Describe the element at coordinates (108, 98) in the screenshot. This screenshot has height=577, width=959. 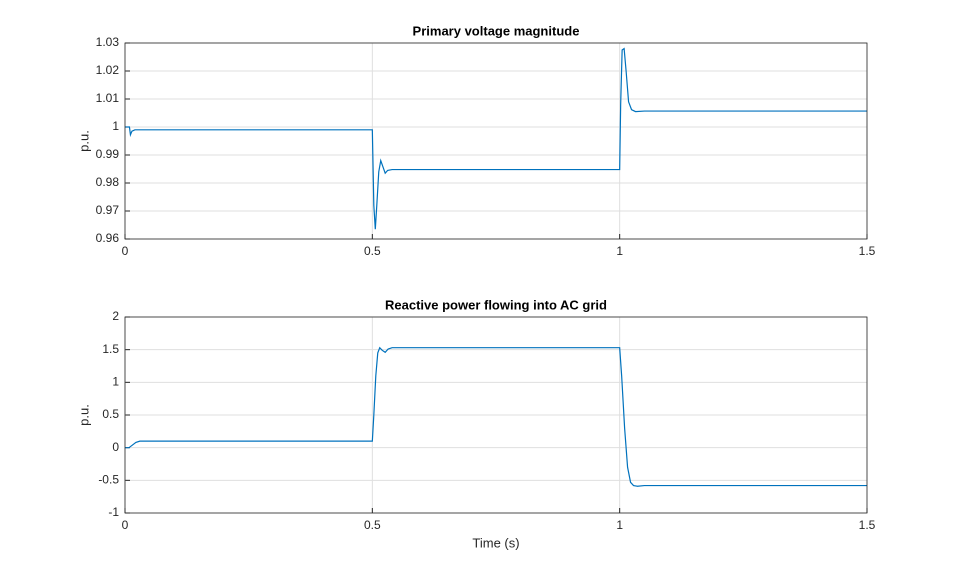
I see `y-tick-label: 1.01` at that location.